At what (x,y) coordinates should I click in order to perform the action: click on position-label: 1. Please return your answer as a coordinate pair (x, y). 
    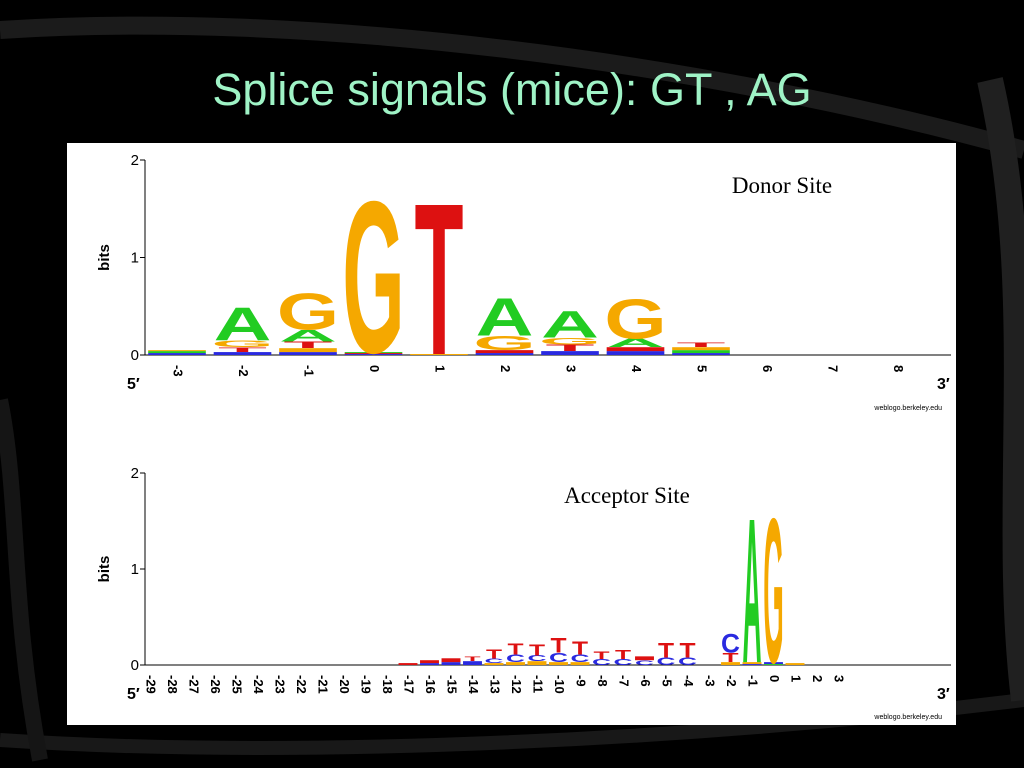
    Looking at the image, I should click on (796, 678).